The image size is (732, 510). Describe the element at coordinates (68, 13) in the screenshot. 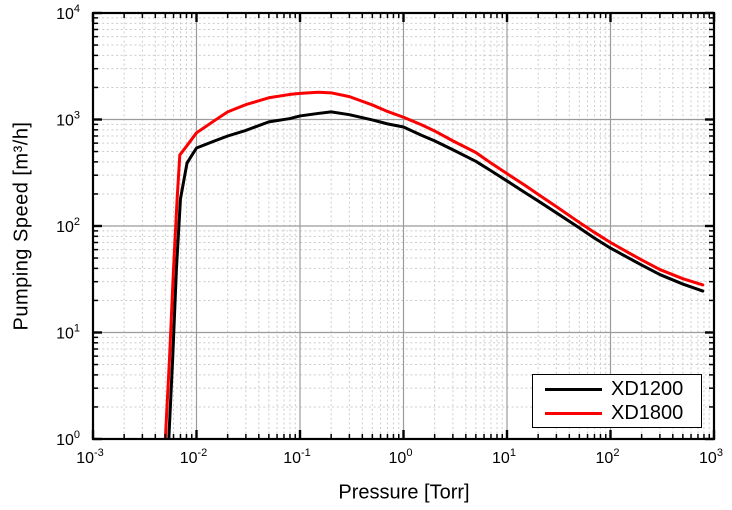

I see `svg-text: 10⁴` at that location.